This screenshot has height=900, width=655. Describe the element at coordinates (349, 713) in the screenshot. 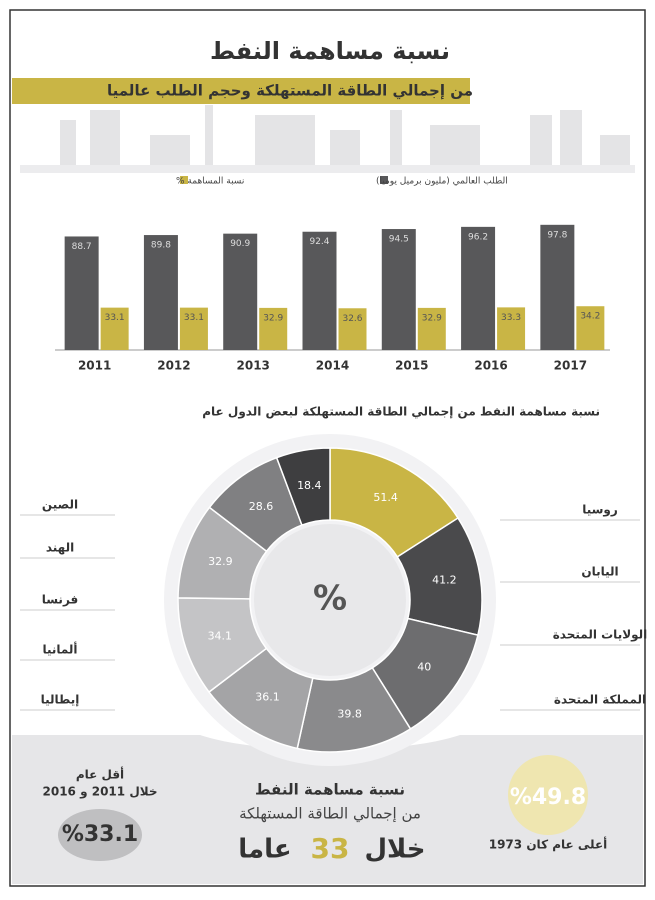

I see `segment-label: 39.8` at that location.